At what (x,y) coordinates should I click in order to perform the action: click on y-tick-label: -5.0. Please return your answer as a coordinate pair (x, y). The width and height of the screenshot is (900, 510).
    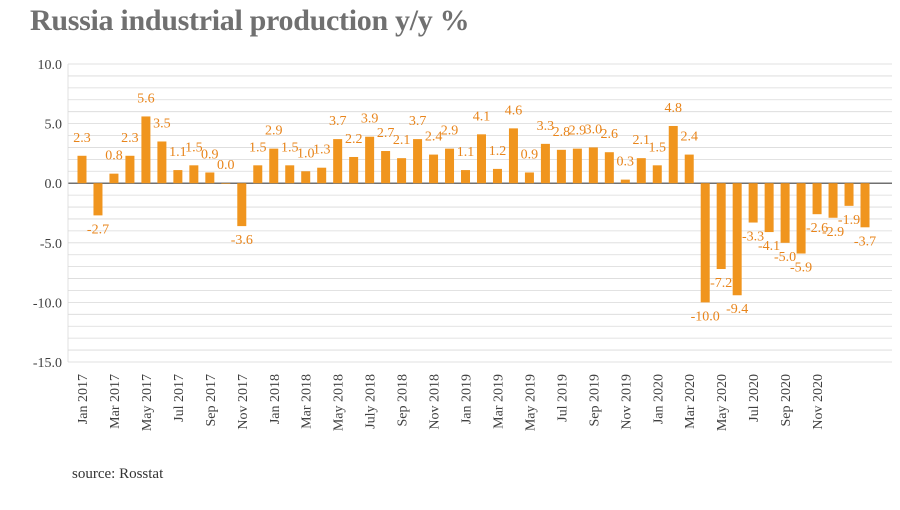
    Looking at the image, I should click on (51, 244).